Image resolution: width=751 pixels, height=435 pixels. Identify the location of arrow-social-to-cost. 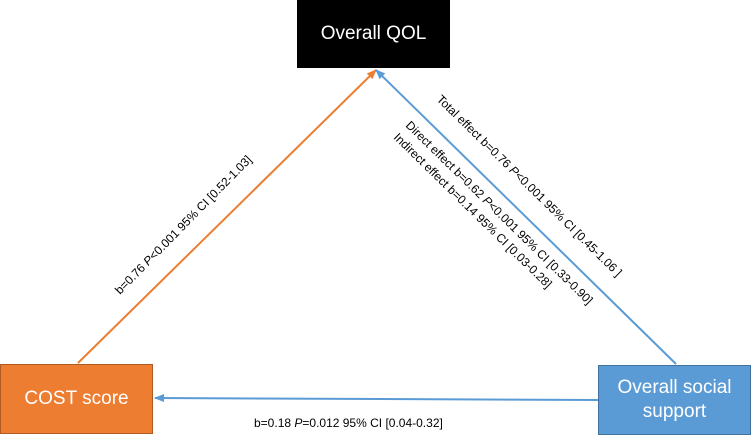
(376, 398).